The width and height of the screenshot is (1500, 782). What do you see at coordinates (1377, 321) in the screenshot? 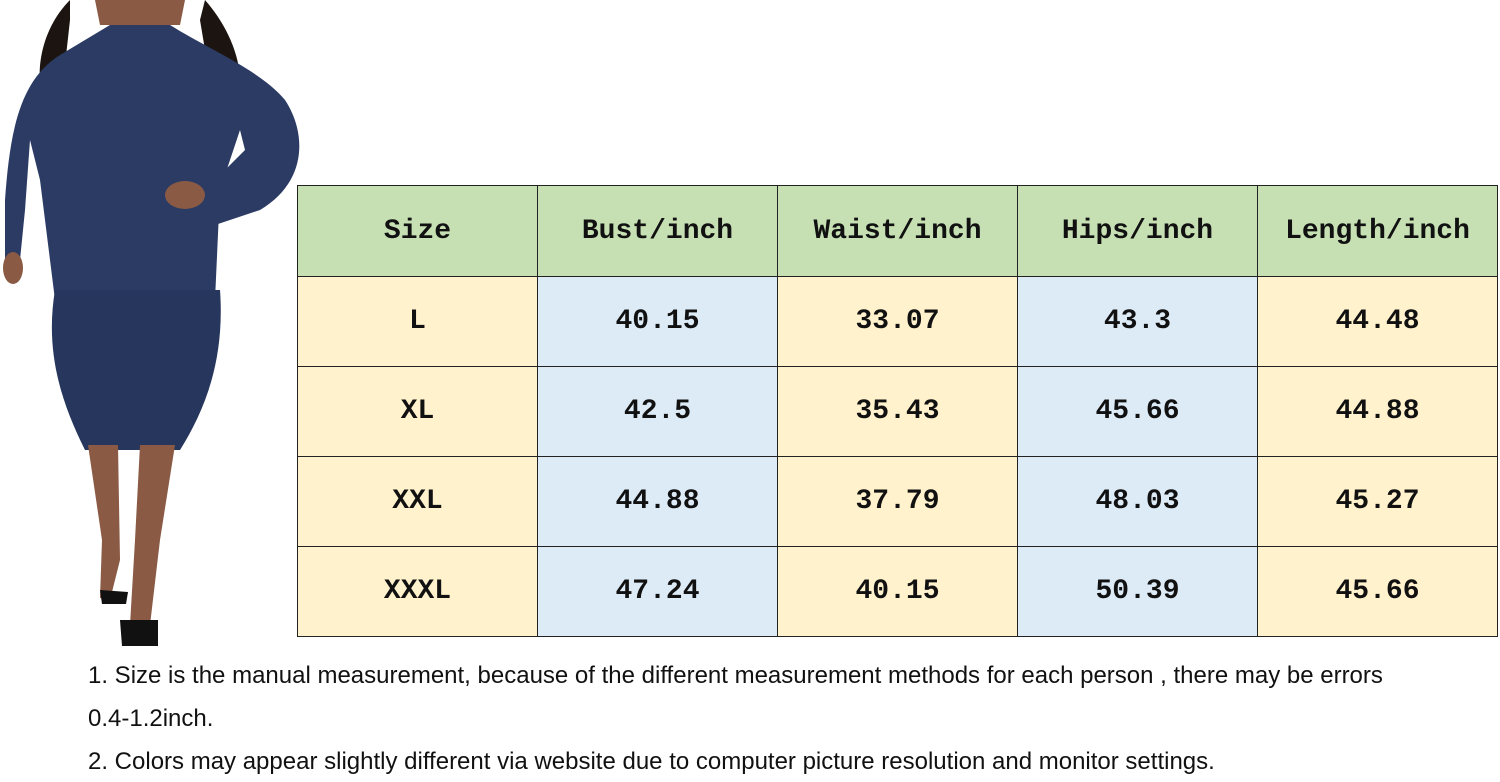
I see `measurement-cell: 44.48` at bounding box center [1377, 321].